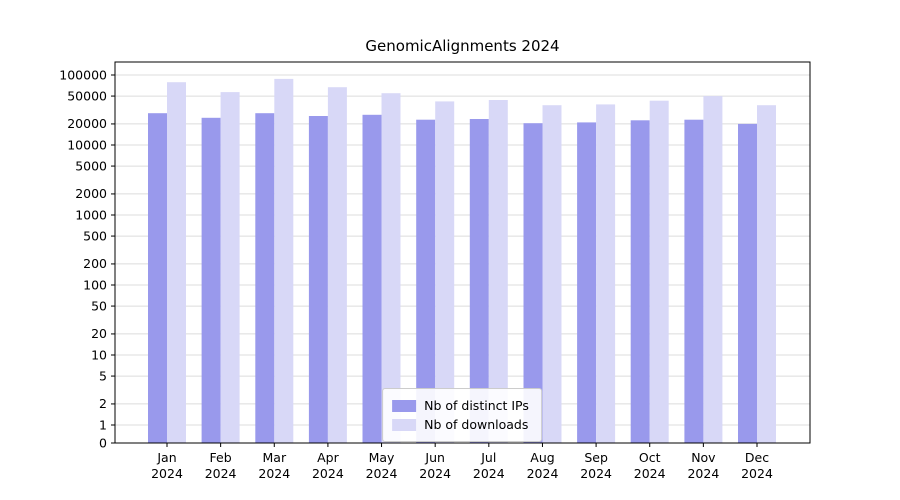 Image resolution: width=900 pixels, height=500 pixels. Describe the element at coordinates (488, 457) in the screenshot. I see `x-tick-label-month: Jul` at that location.